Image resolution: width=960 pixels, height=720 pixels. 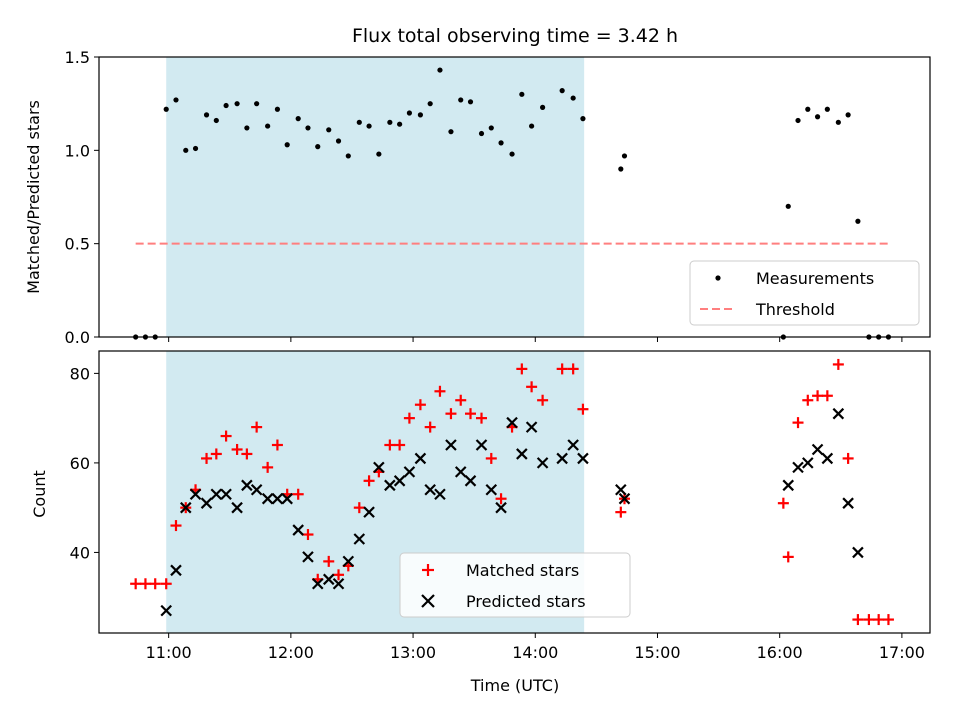 What do you see at coordinates (33, 197) in the screenshot?
I see `y-axis-label: Matched/Predicted stars` at bounding box center [33, 197].